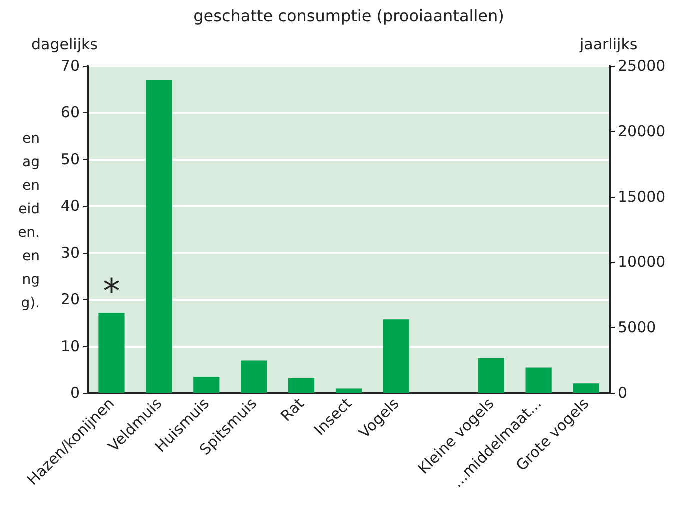 Image resolution: width=698 pixels, height=526 pixels. Describe the element at coordinates (70, 66) in the screenshot. I see `y-tick-label: 70` at that location.